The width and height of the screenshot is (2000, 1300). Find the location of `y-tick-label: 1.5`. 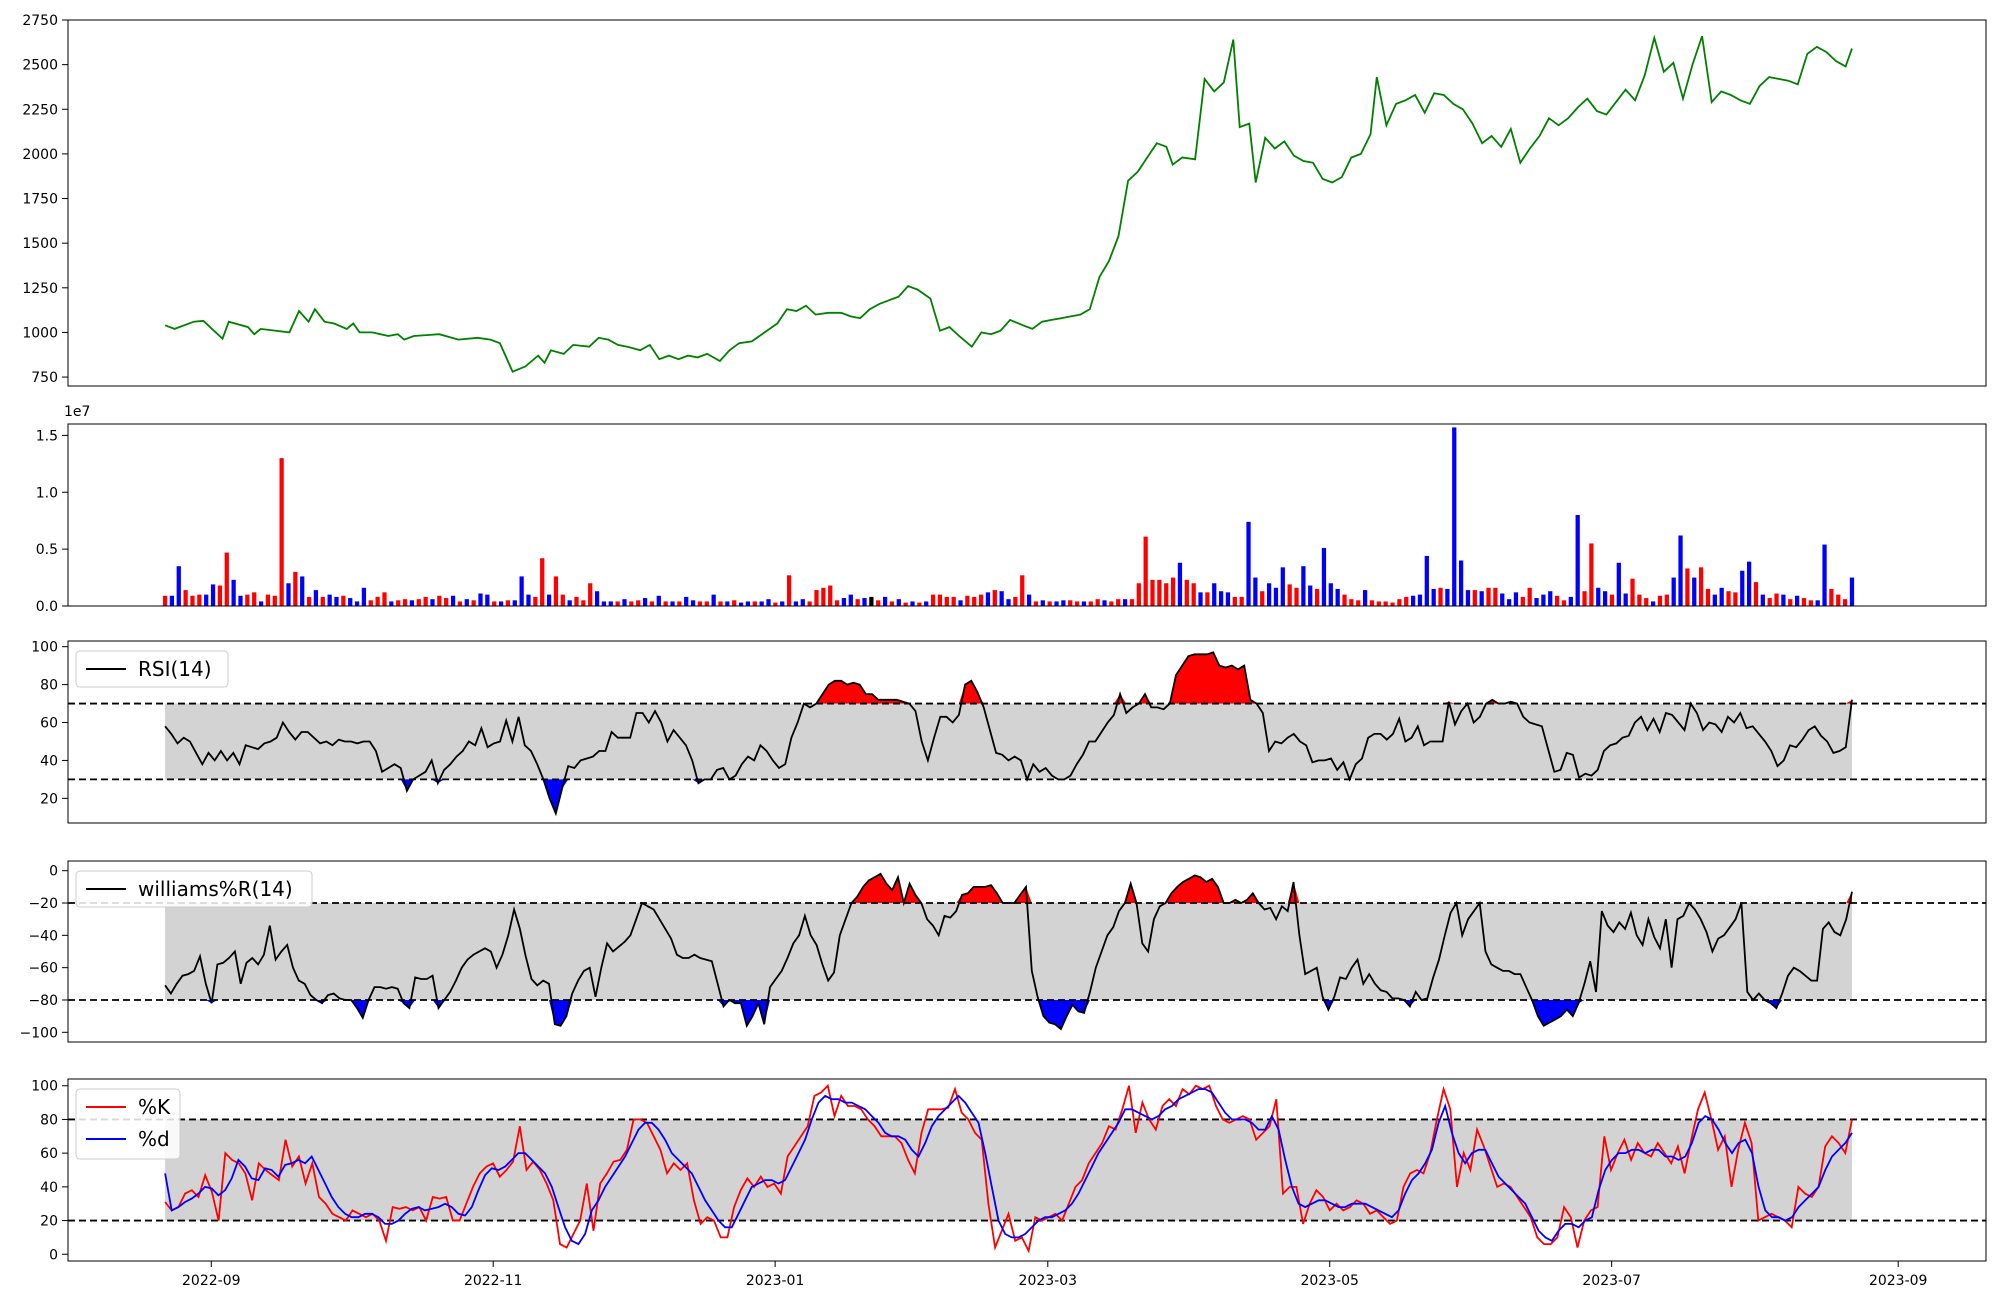

y-tick-label: 1.5 is located at coordinates (47, 436).